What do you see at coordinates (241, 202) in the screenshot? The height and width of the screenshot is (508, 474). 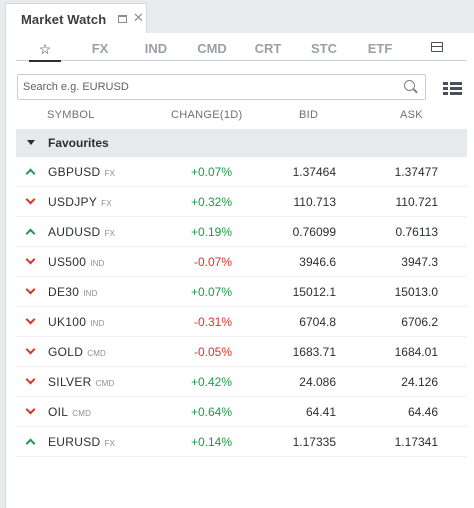 I see `table-row: USDJPY FX +0.32% 110.713 110.721` at bounding box center [241, 202].